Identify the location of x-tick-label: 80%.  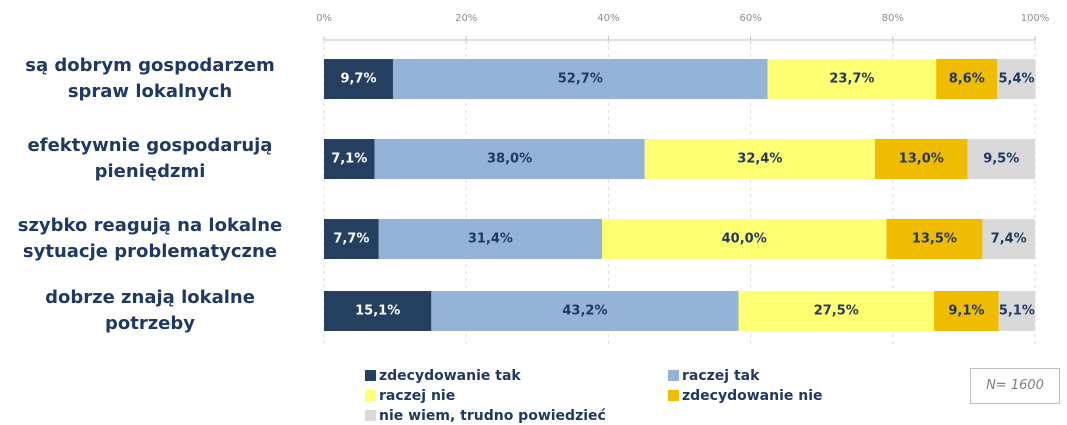
(893, 18).